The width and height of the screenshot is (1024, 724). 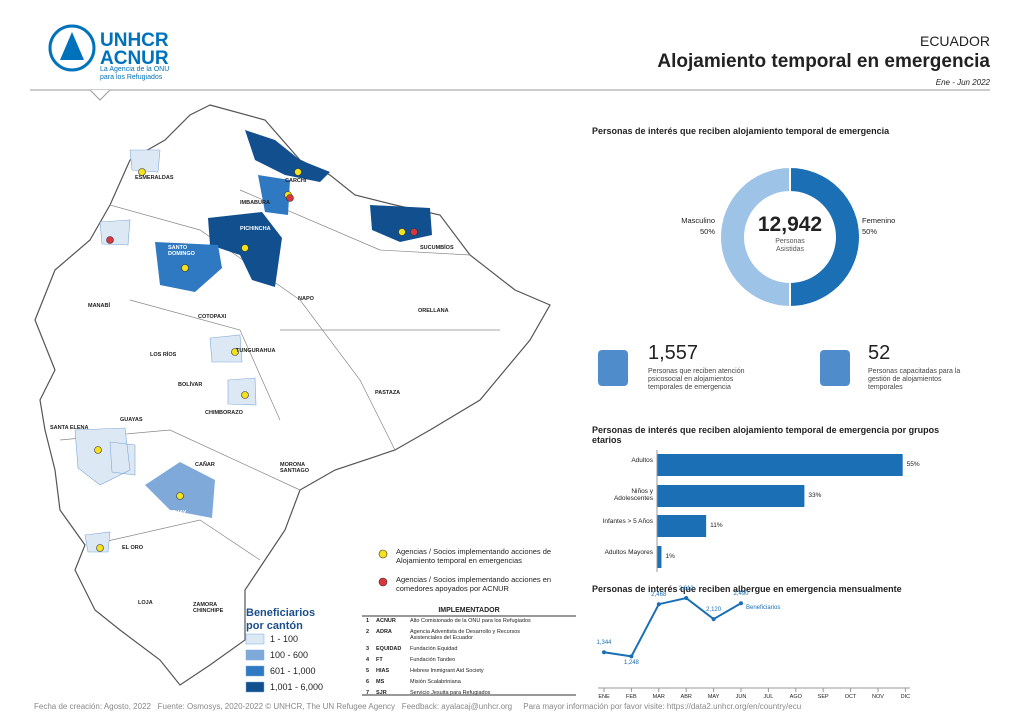 I want to click on table-cell: MS, so click(x=380, y=682).